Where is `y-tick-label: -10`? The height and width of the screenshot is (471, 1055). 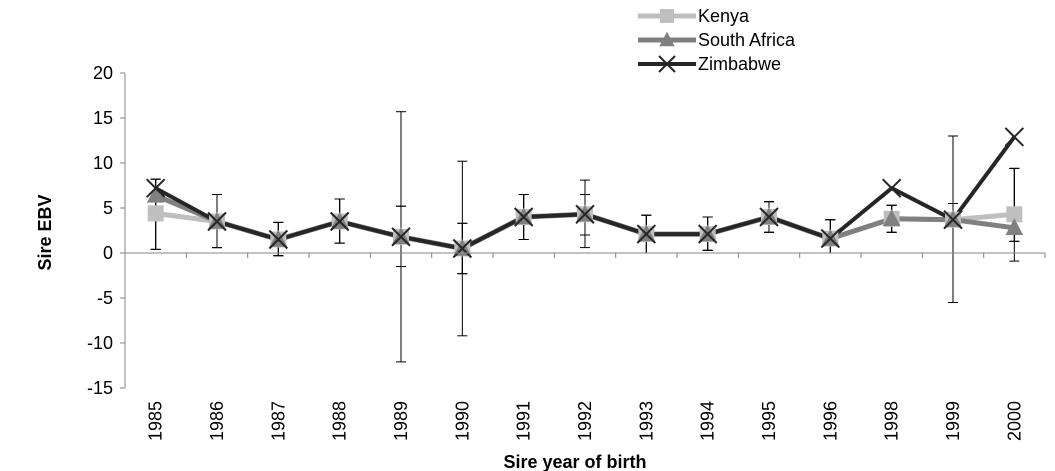 y-tick-label: -10 is located at coordinates (100, 343).